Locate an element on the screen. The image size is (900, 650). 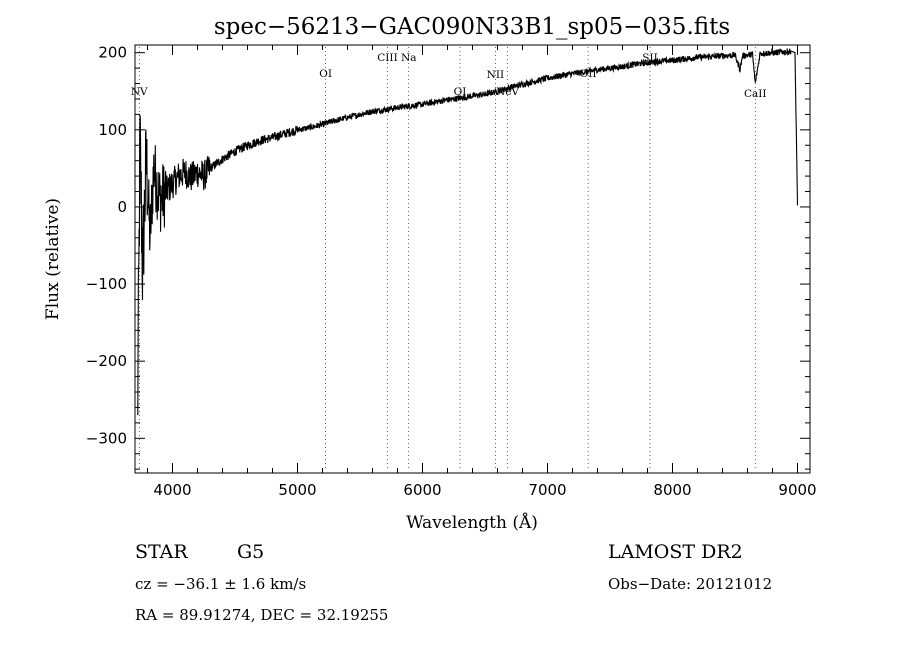
redshift-text: cz = −36.1 ± 1.6 km/s is located at coordinates (220, 584).